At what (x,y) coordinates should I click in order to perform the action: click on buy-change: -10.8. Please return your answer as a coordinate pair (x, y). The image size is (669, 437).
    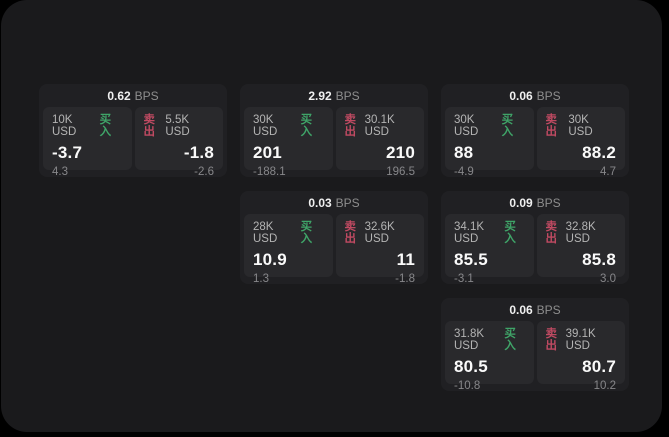
    Looking at the image, I should click on (467, 386).